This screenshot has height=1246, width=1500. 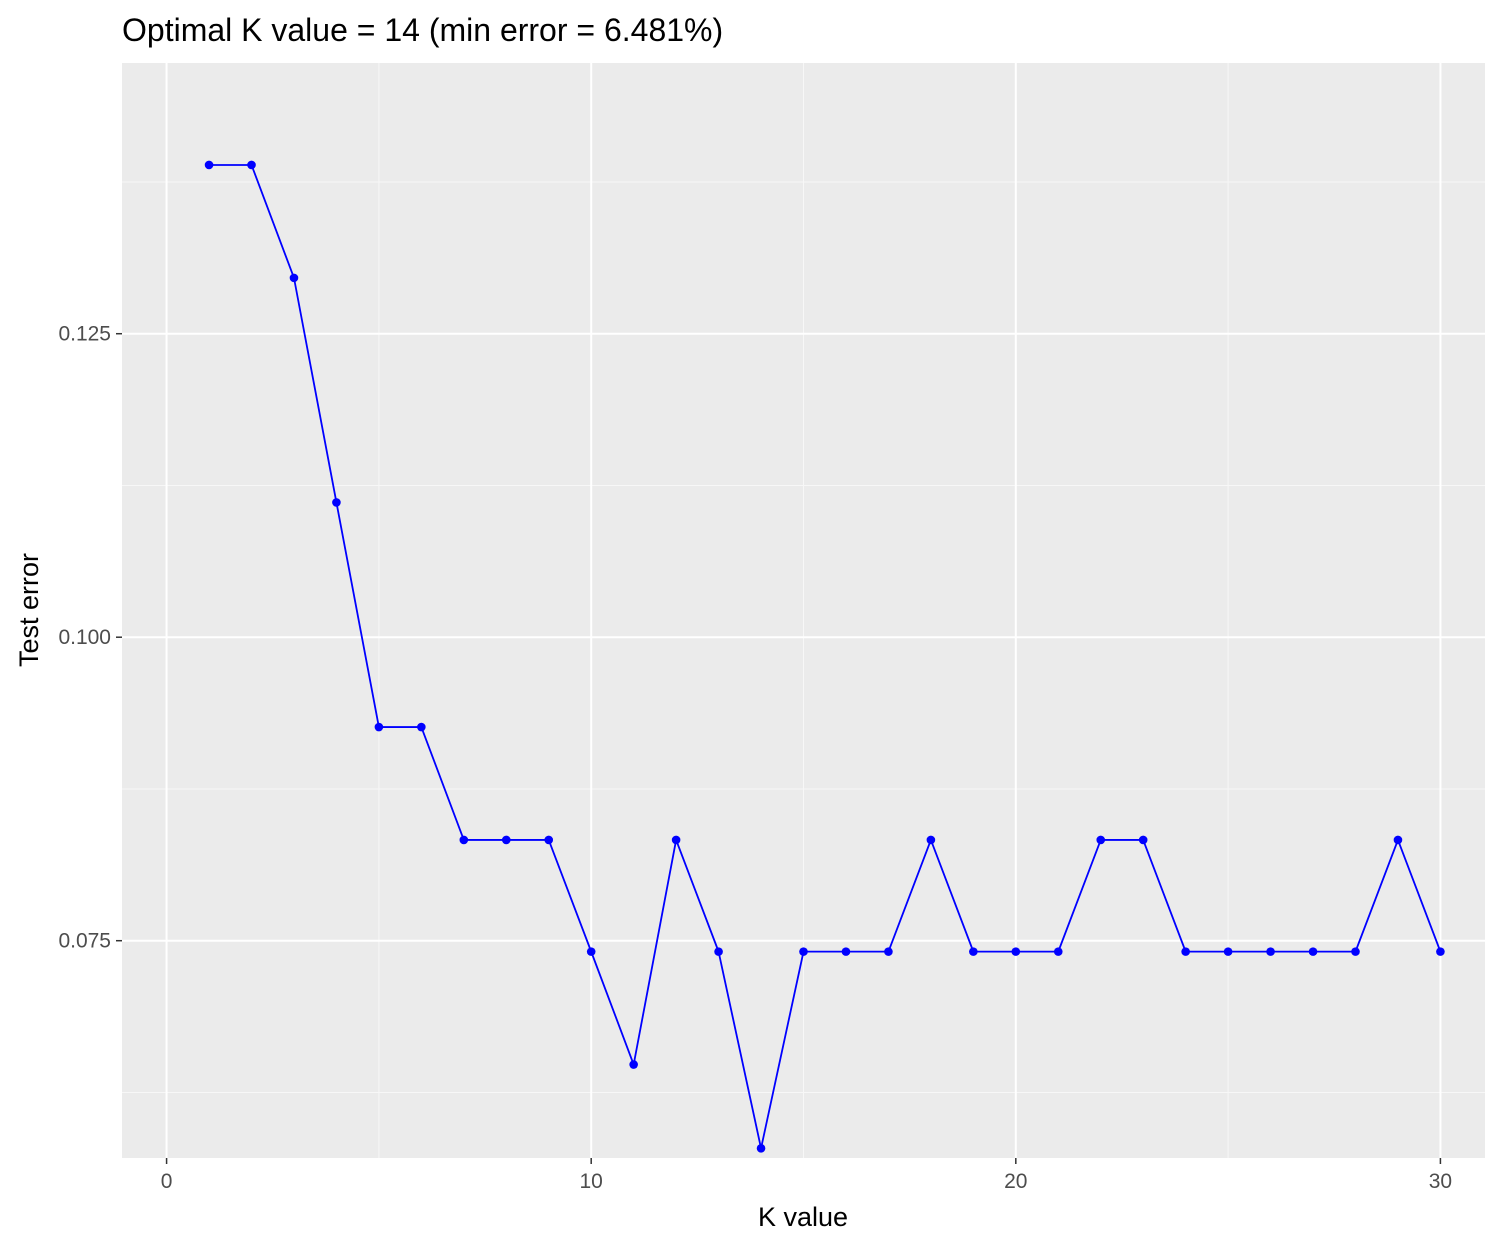 What do you see at coordinates (1015, 1181) in the screenshot?
I see `x-tick-label: 20` at bounding box center [1015, 1181].